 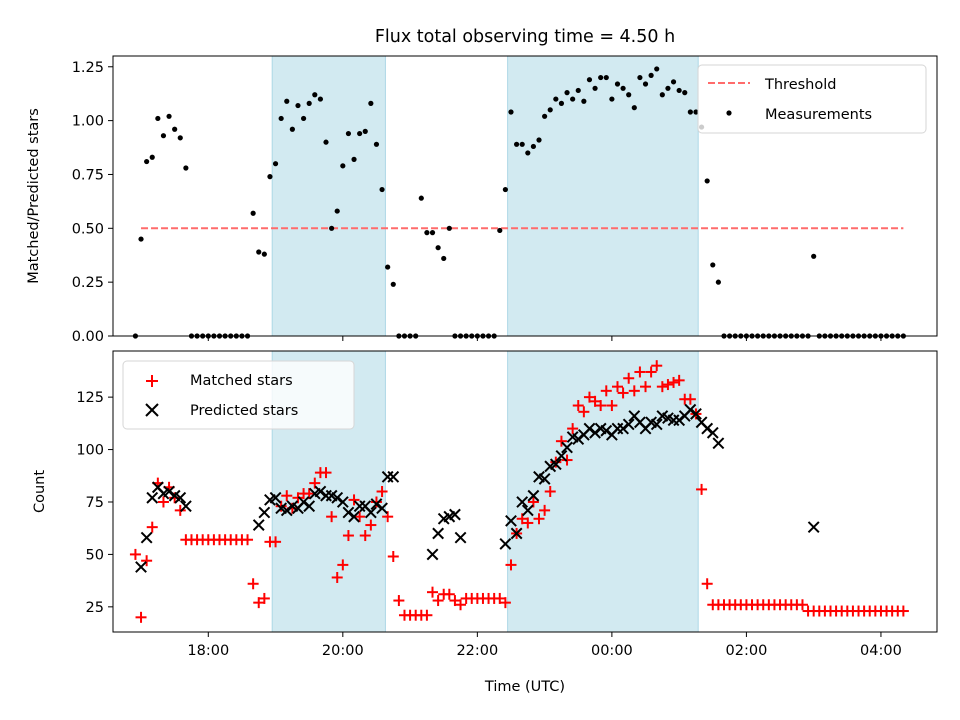 What do you see at coordinates (238, 395) in the screenshot?
I see `bottom-legend: Matched stars Predicted stars` at bounding box center [238, 395].